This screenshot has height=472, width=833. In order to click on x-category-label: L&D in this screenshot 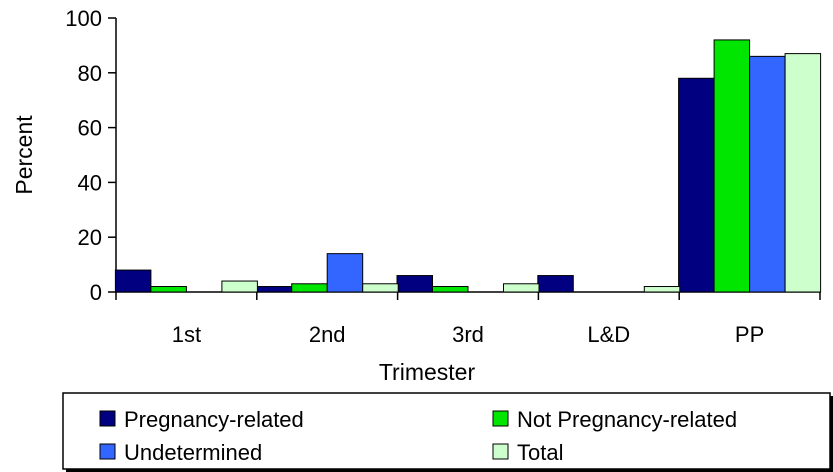, I will do `click(608, 334)`.